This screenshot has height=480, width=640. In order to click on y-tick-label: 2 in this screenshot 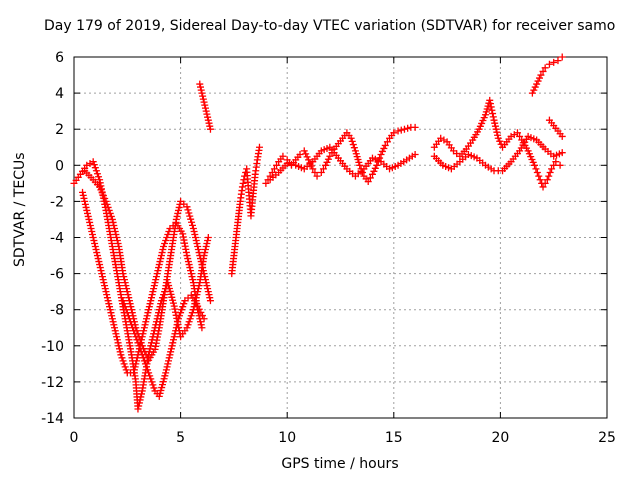, I will do `click(59, 130)`.